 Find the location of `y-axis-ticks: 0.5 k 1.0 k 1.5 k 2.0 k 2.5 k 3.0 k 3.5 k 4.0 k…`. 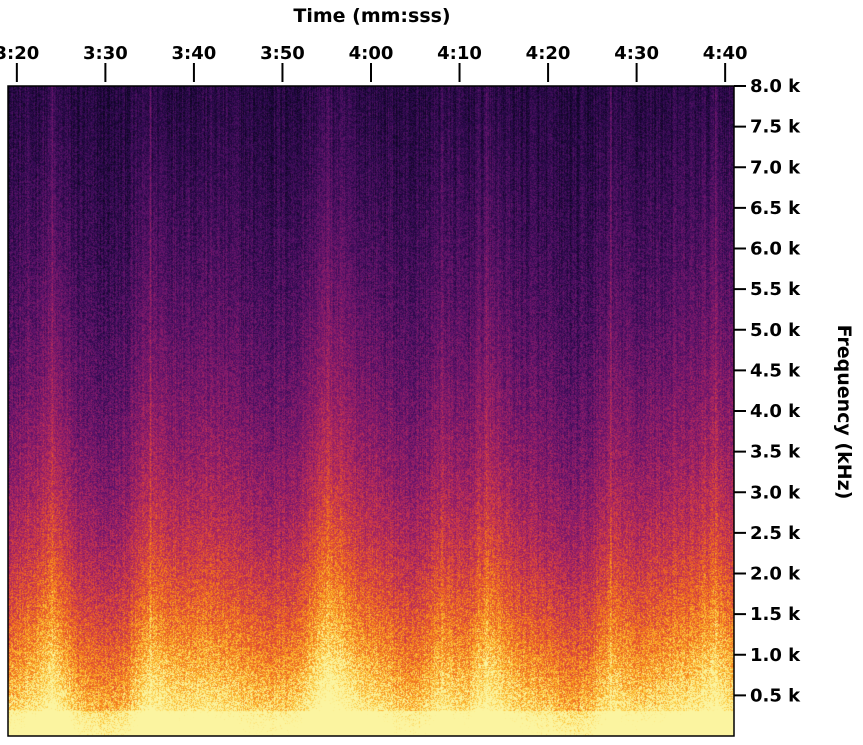

y-axis-ticks: 0.5 k 1.0 k 1.5 k 2.0 k 2.5 k 3.0 k 3.5 k 4.0 k… is located at coordinates (767, 391).